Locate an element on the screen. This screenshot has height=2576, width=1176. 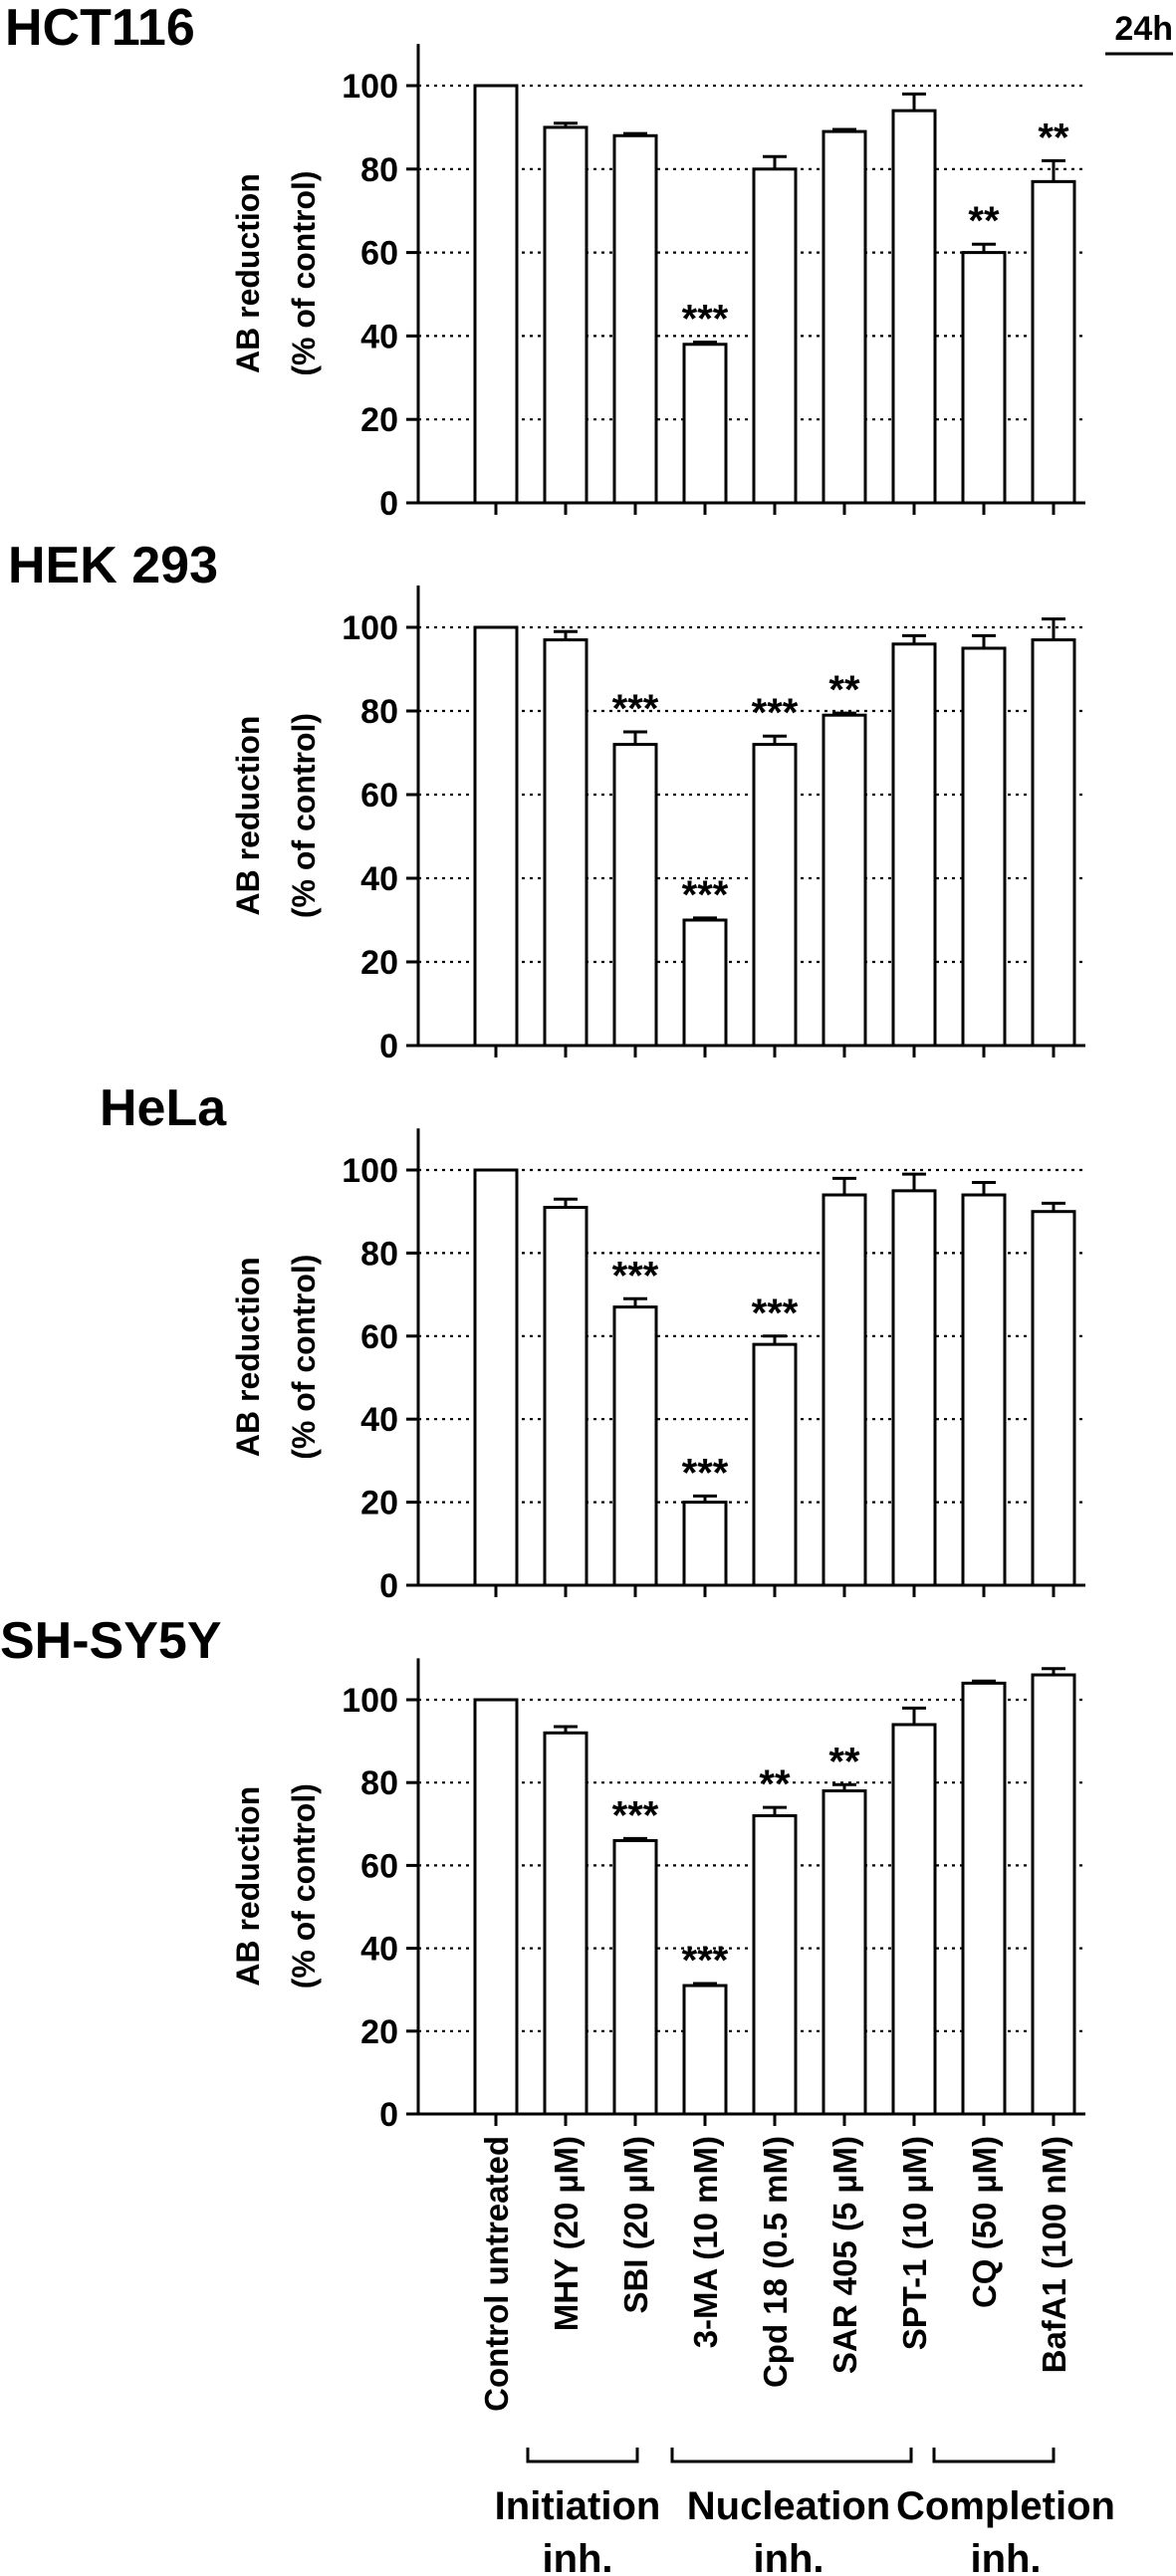
category-label: SPT-1 (10 µM) is located at coordinates (914, 2243).